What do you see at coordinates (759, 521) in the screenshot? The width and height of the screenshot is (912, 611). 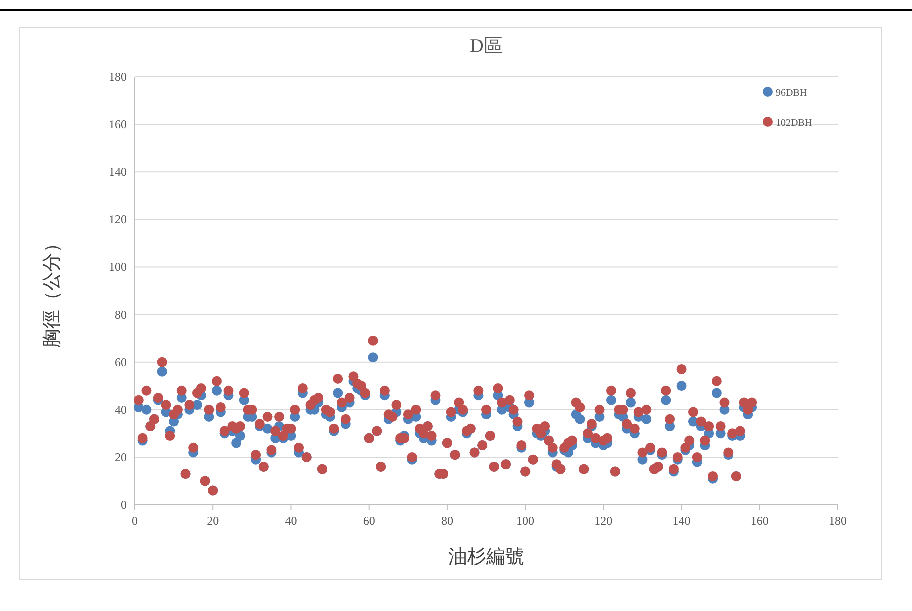 I see `x-tick-label: 160` at bounding box center [759, 521].